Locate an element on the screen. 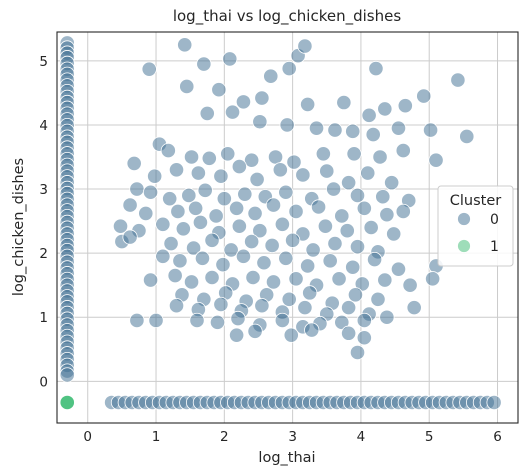 This screenshot has width=529, height=475. y-tick-label: 1 is located at coordinates (43, 318).